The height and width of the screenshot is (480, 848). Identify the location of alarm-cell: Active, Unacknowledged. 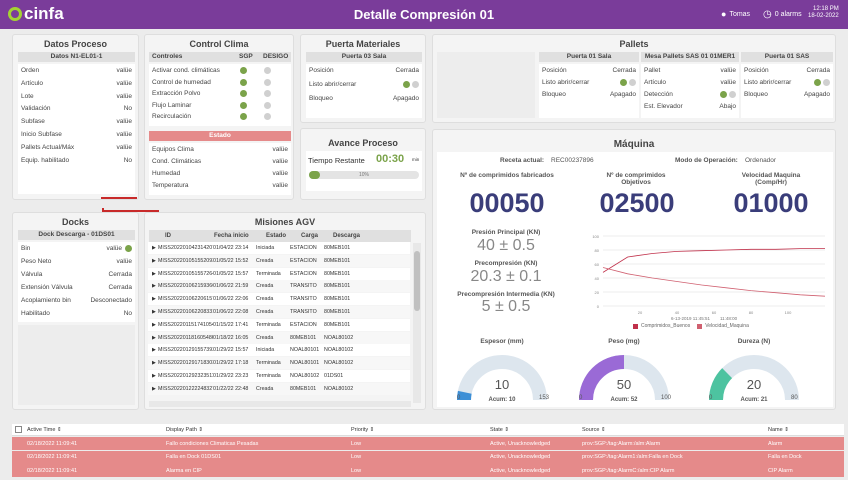
(520, 470).